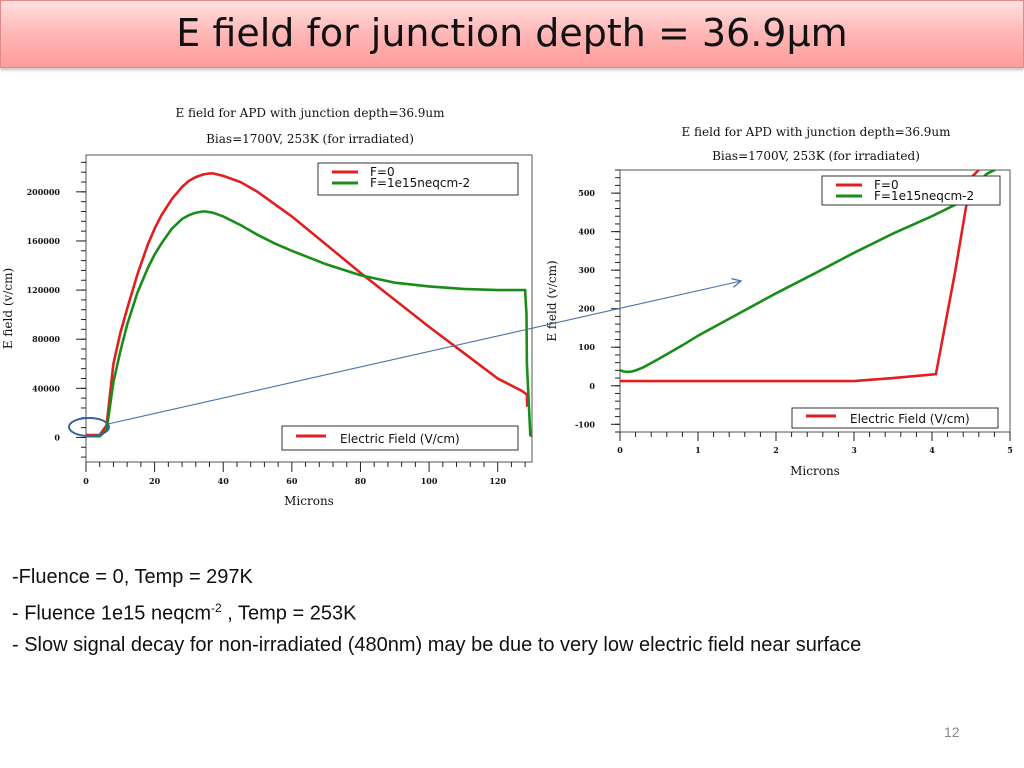 This screenshot has height=768, width=1024. Describe the element at coordinates (46, 388) in the screenshot. I see `y-tick-label: 40000` at that location.